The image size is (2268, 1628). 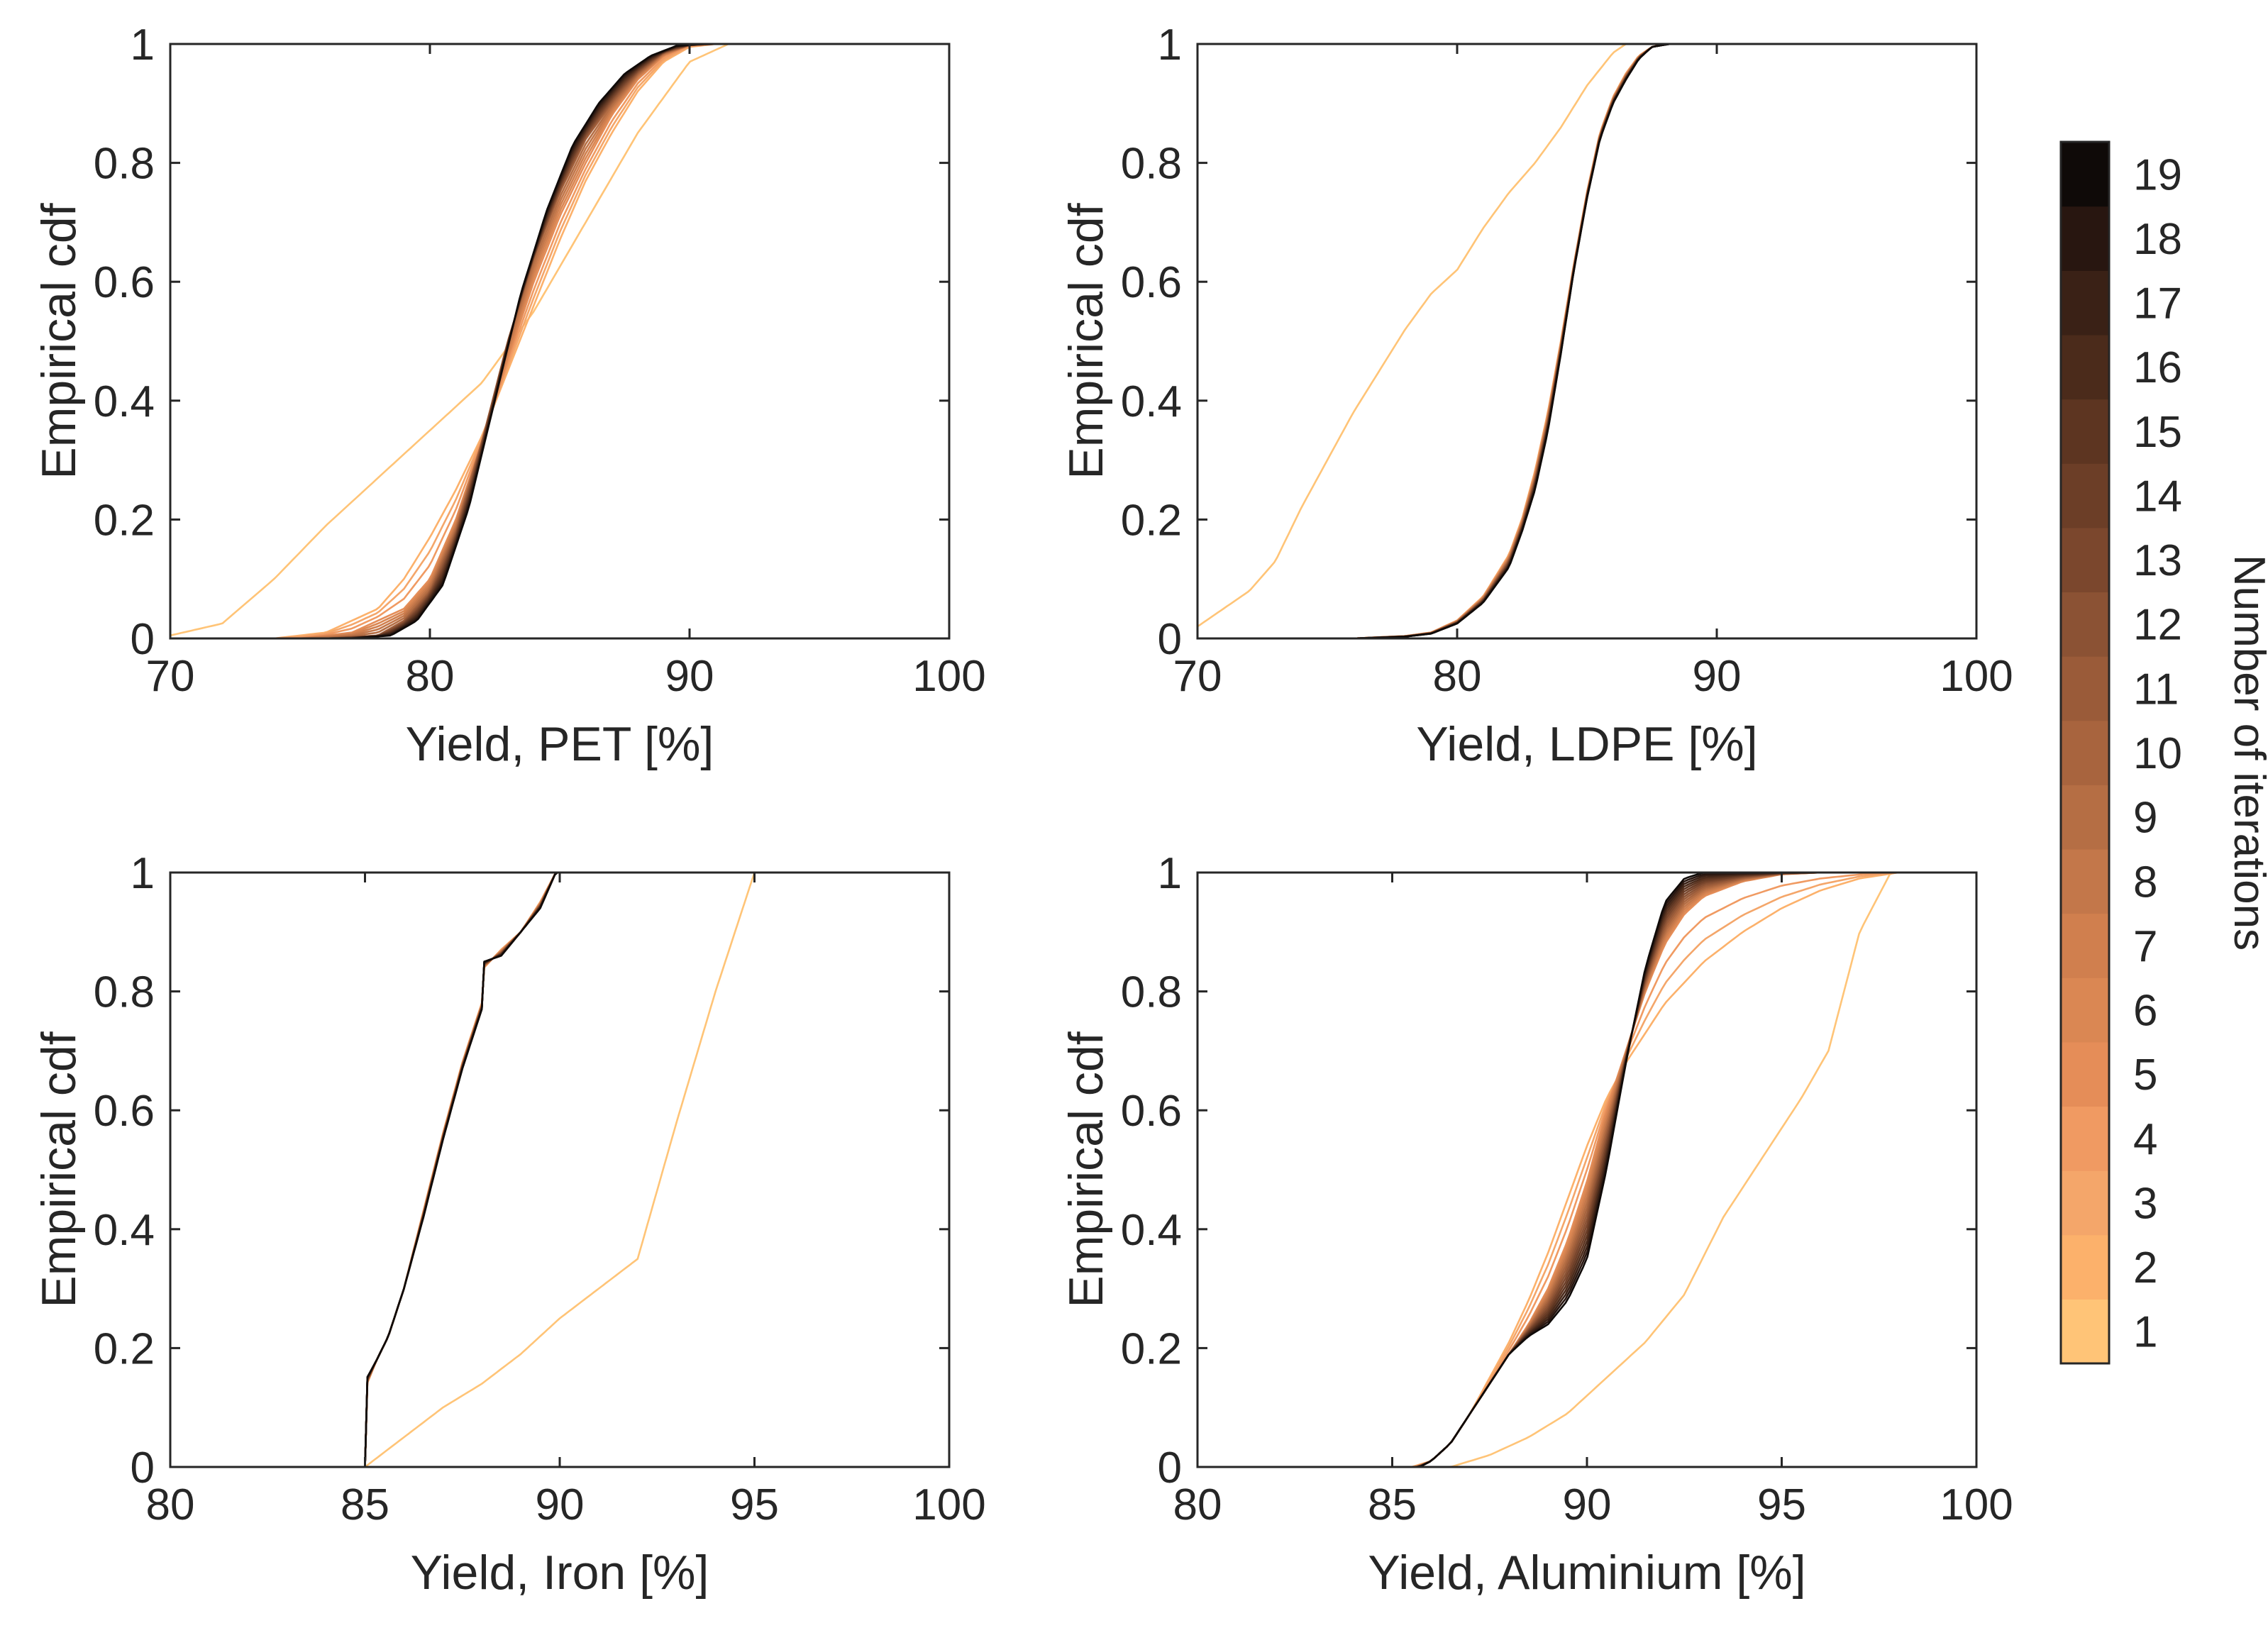 I want to click on x-tick-label: 100, so click(x=1976, y=1504).